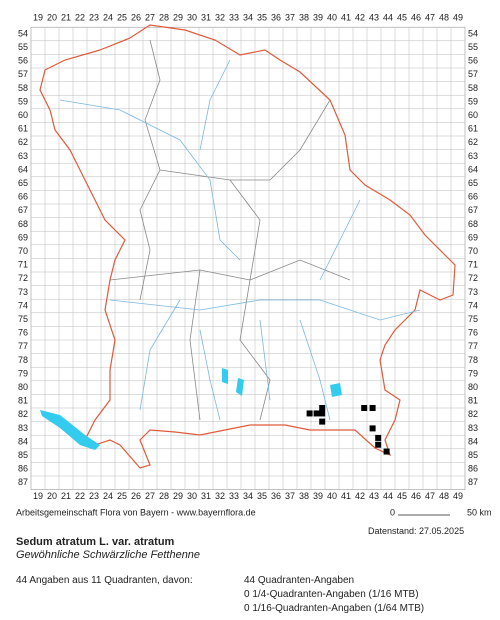  I want to click on row-label: 54, so click(473, 33).